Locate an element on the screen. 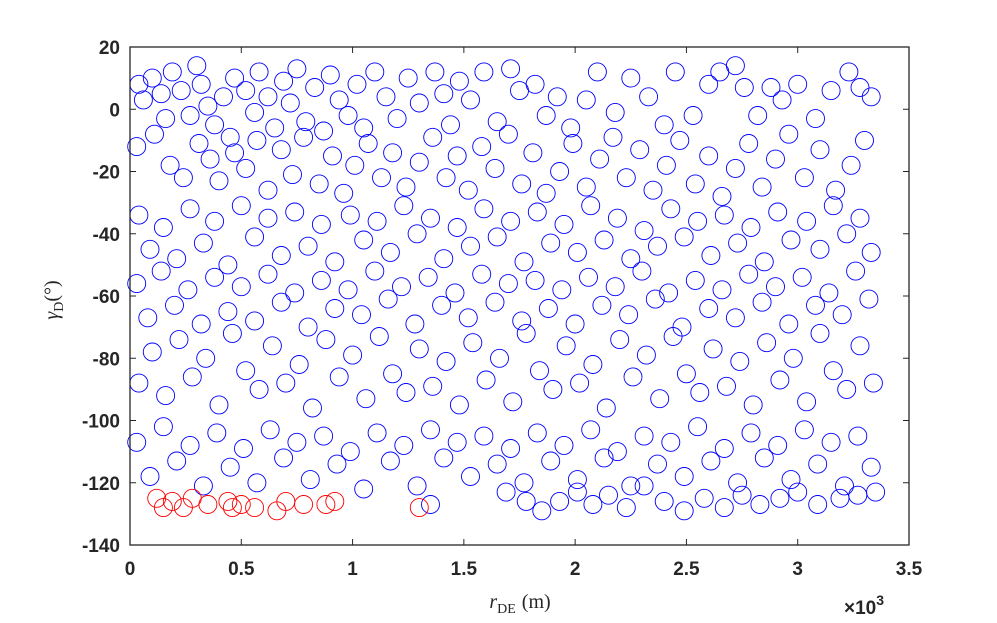 This screenshot has width=997, height=623. x-axis-subscript: DE is located at coordinates (506, 609).